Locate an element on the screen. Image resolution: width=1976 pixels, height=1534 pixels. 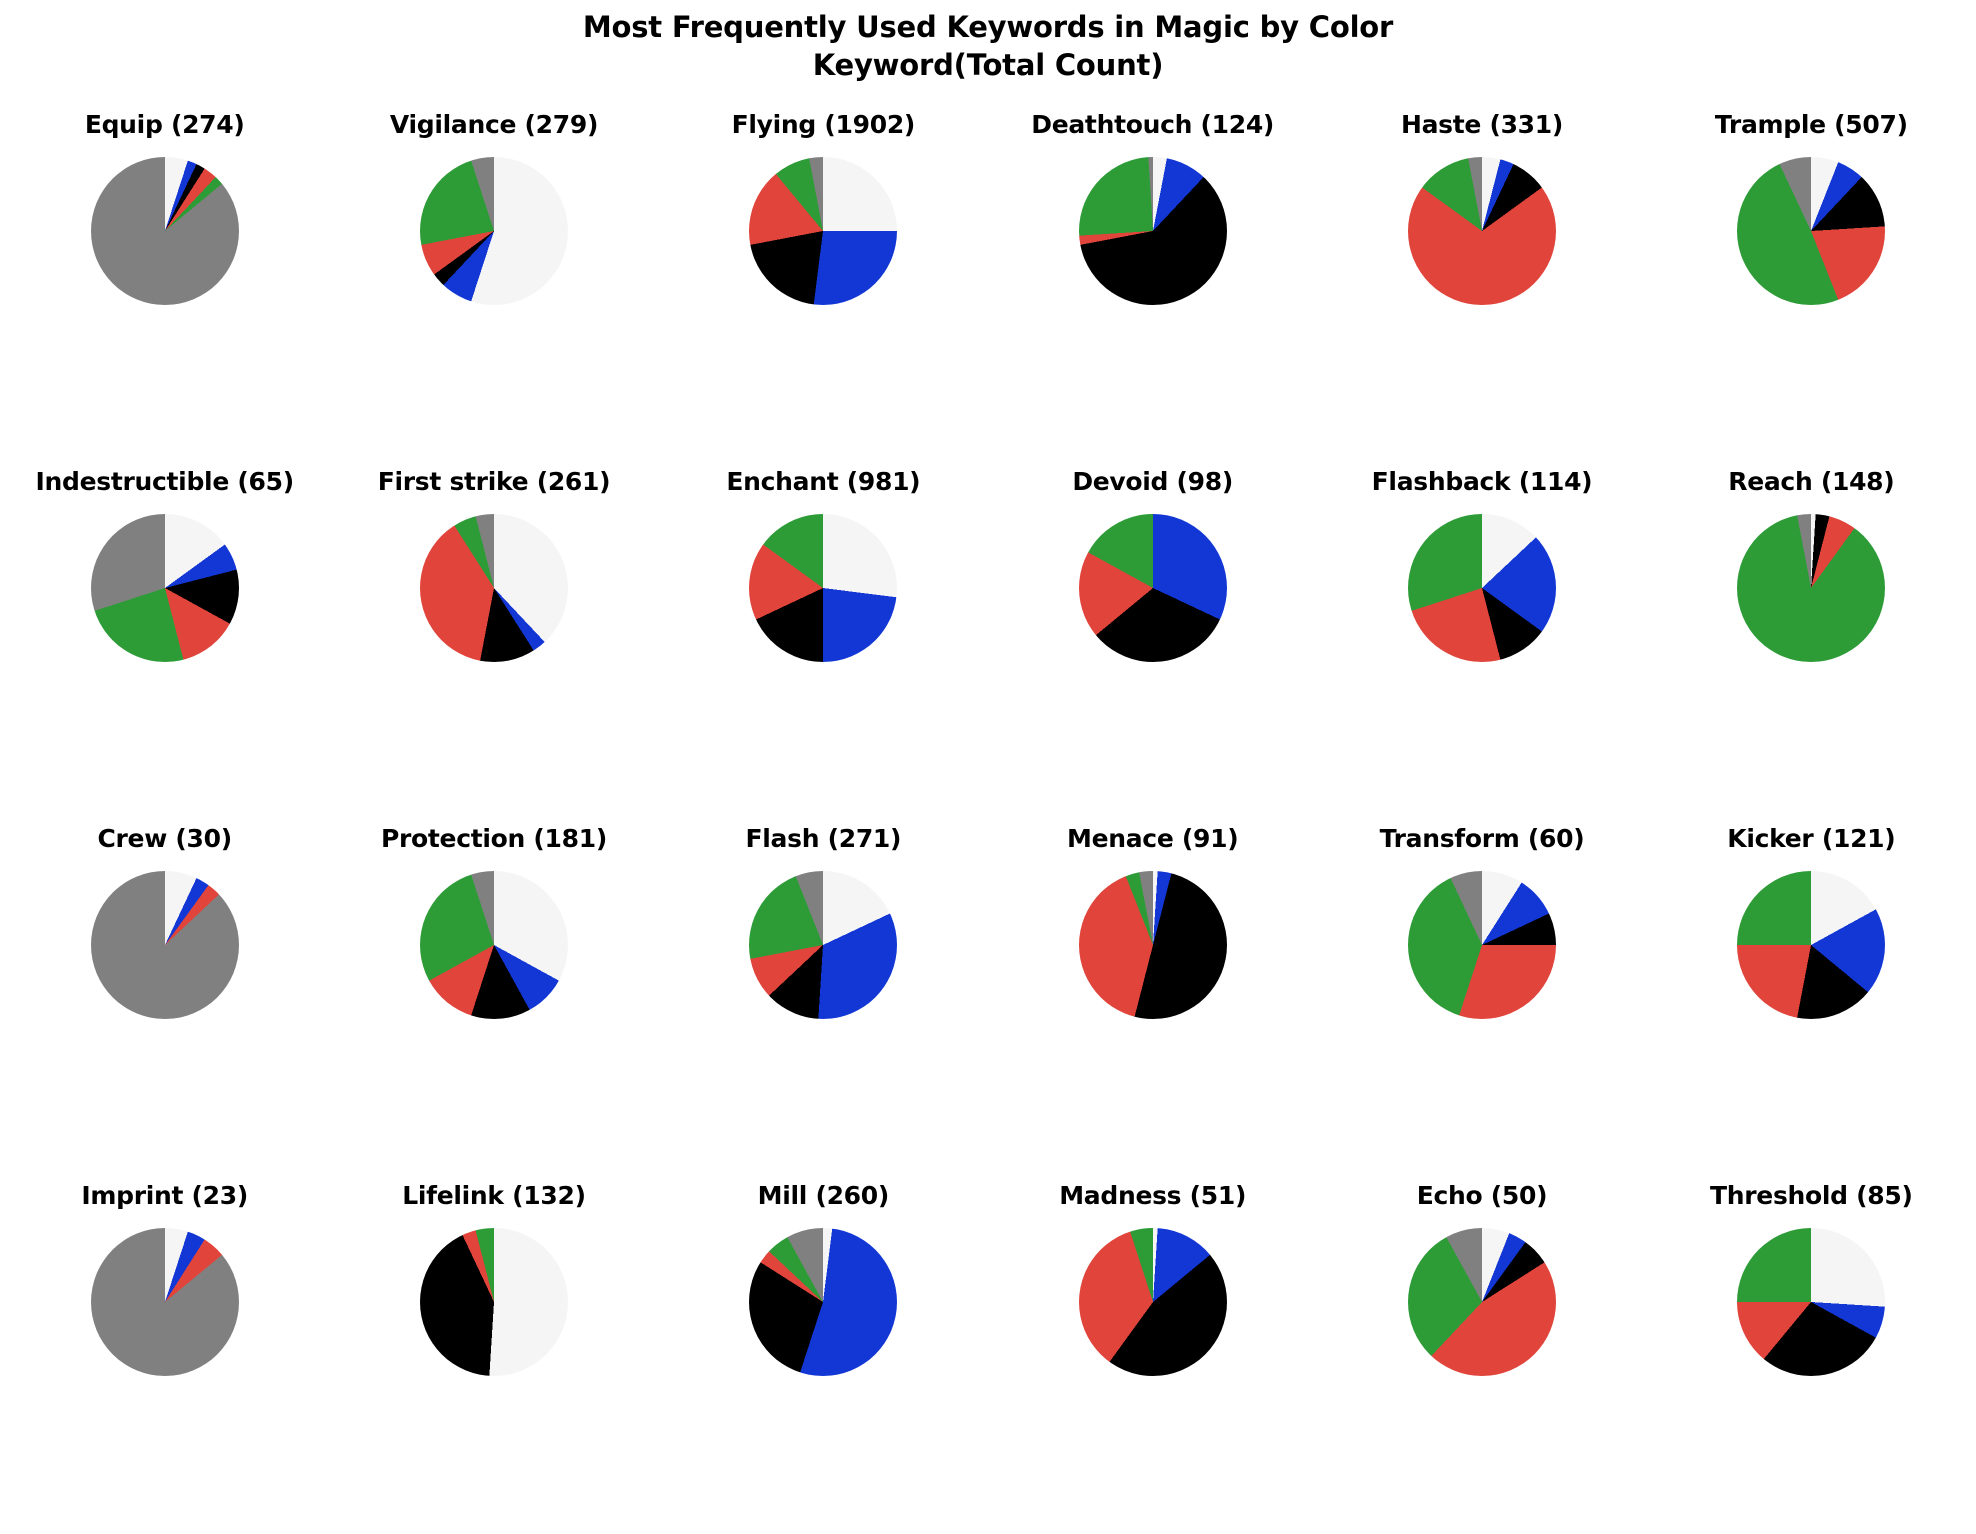
pie-panel: Devoid (98) is located at coordinates (1152, 641).